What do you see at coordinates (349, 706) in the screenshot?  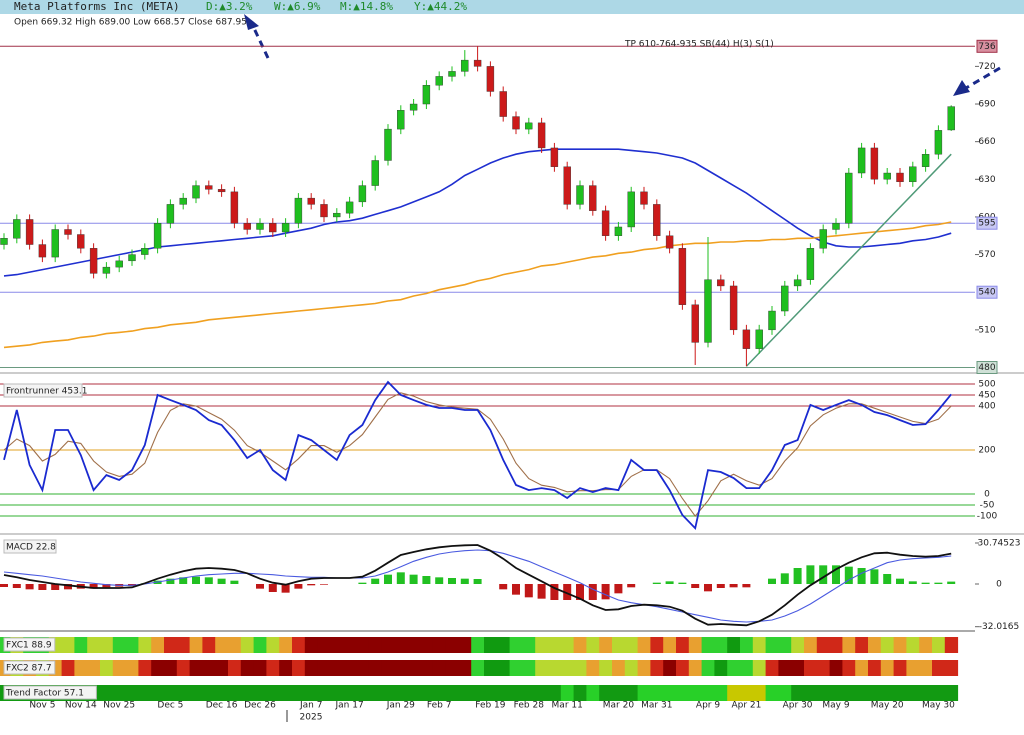 I see `x-tick-label: Jan 17` at bounding box center [349, 706].